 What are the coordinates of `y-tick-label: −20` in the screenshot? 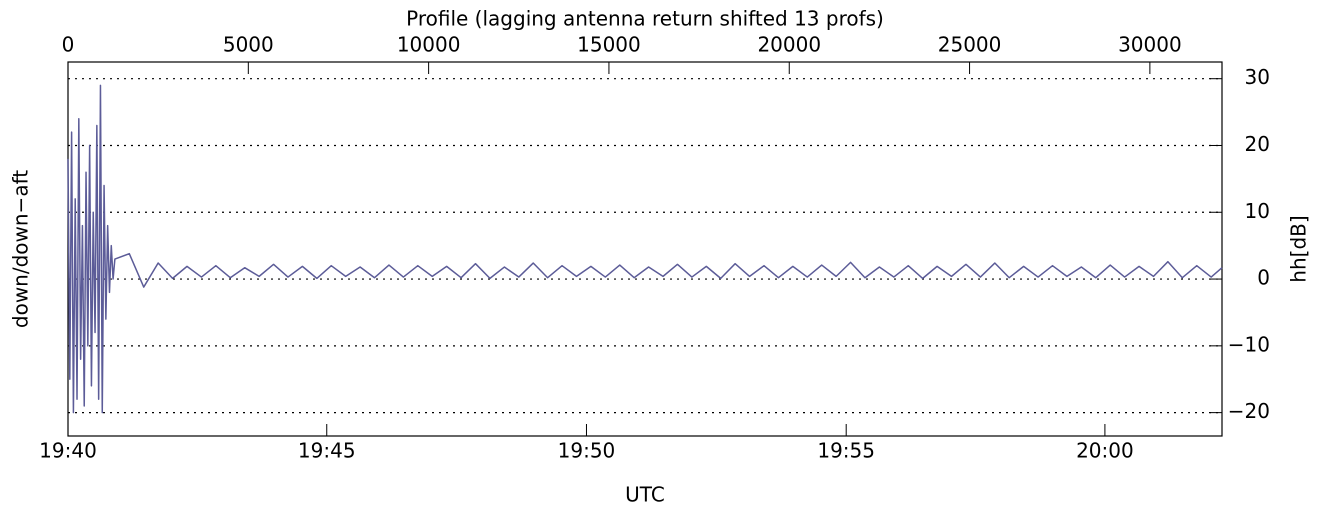 It's located at (1249, 411).